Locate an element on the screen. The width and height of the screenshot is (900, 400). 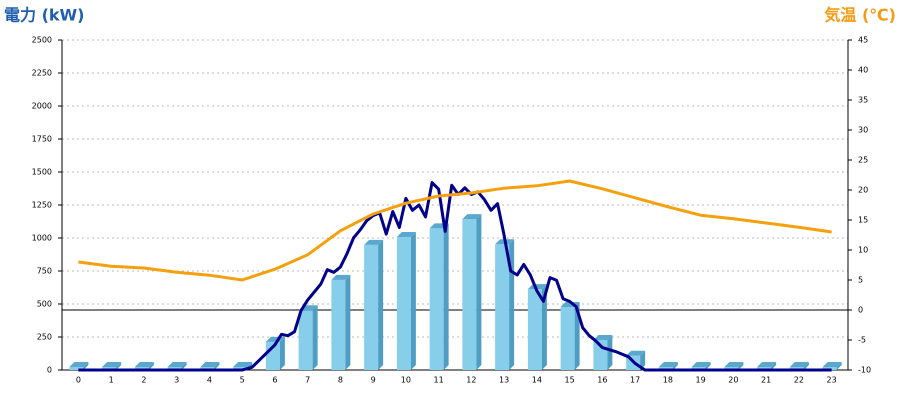
y-tick-label: 750 is located at coordinates (44, 271).